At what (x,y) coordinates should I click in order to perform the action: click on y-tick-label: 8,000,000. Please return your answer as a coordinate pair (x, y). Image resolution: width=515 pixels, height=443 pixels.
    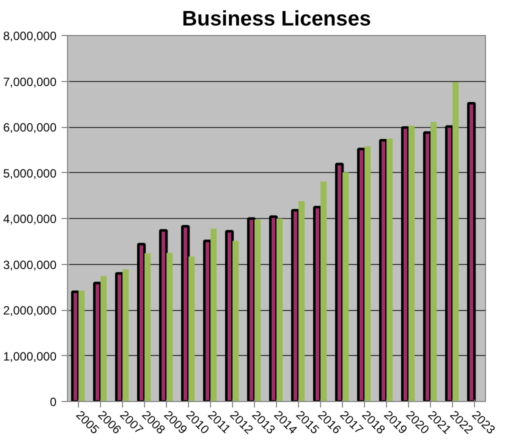
    Looking at the image, I should click on (30, 36).